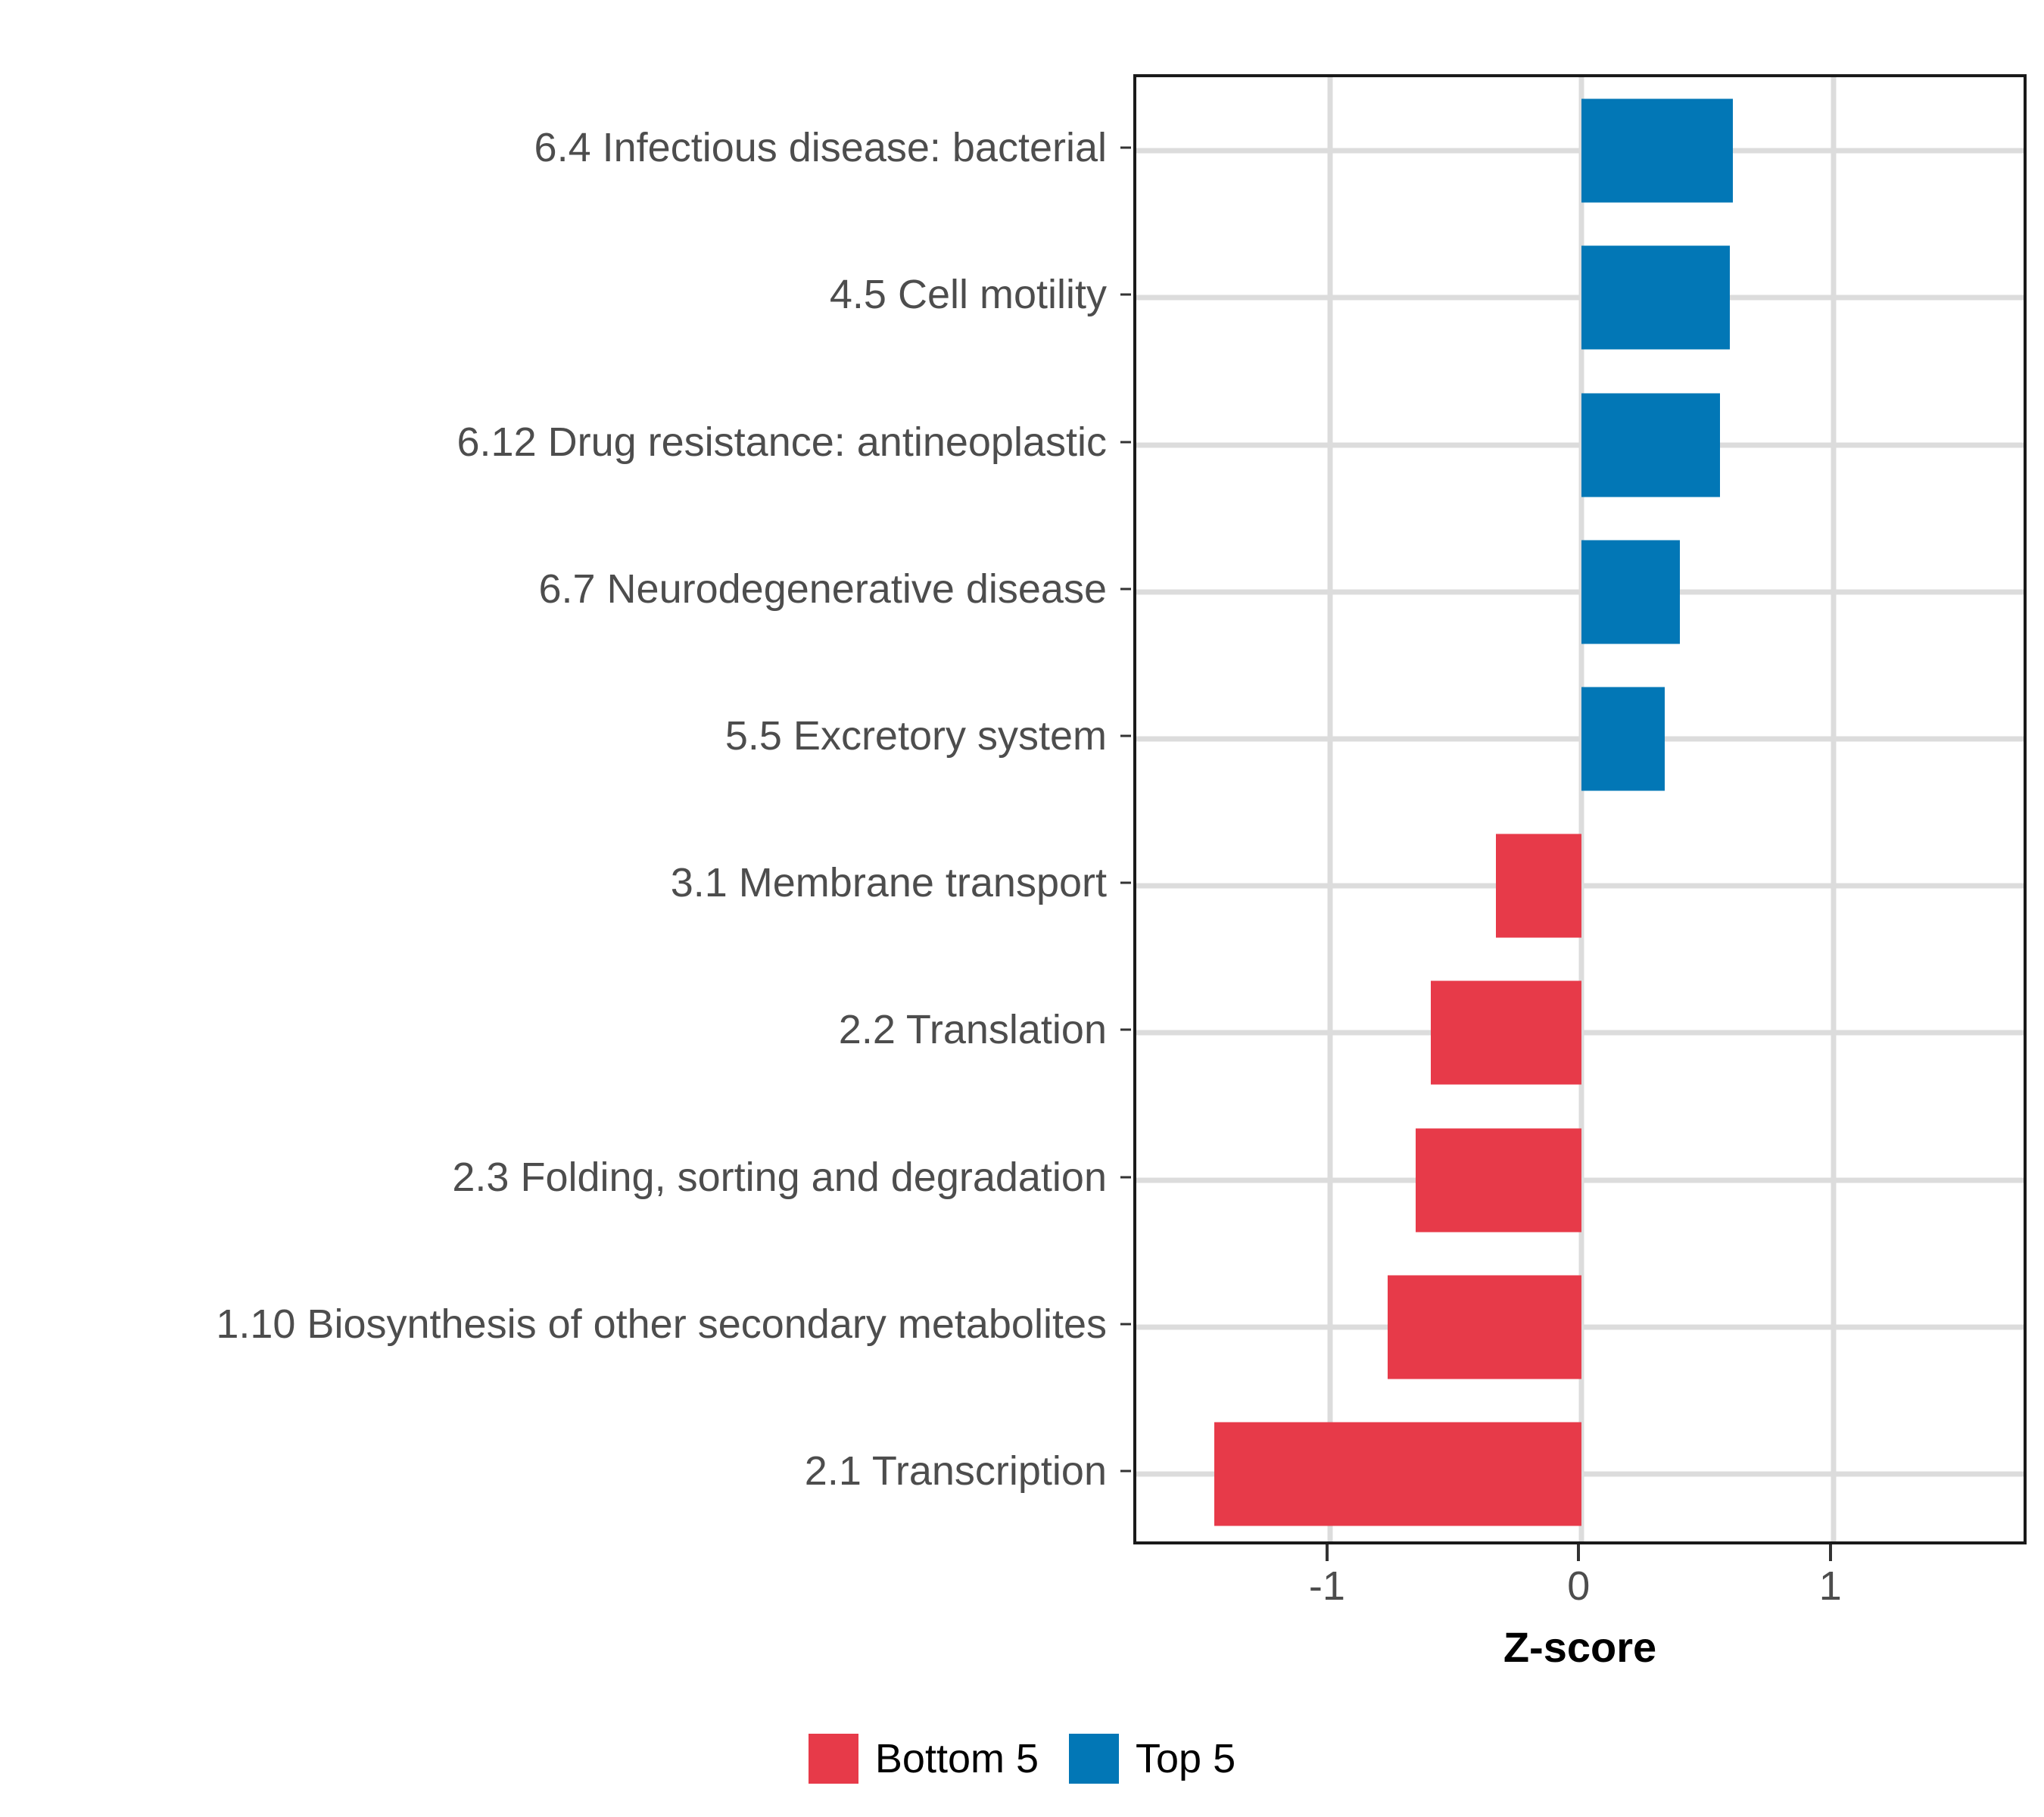  I want to click on legend-item: Top 5, so click(1152, 1759).